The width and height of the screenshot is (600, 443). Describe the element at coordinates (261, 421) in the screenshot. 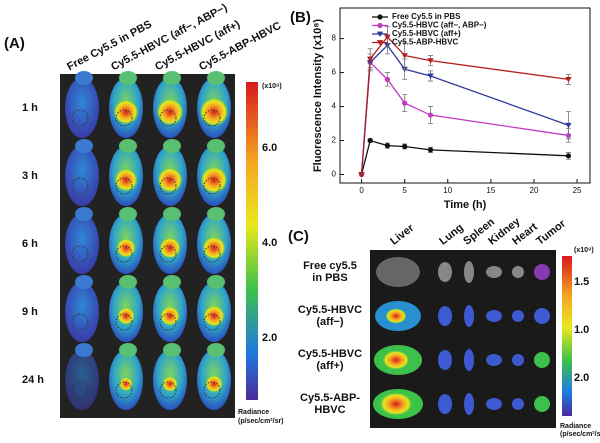

I see `colorbar-title: (p/sec/cm²/sr)` at that location.